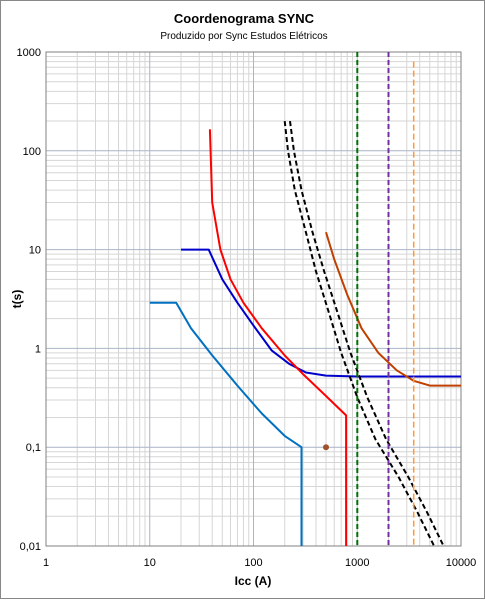  Describe the element at coordinates (35, 251) in the screenshot. I see `y-tick-label: 10` at that location.